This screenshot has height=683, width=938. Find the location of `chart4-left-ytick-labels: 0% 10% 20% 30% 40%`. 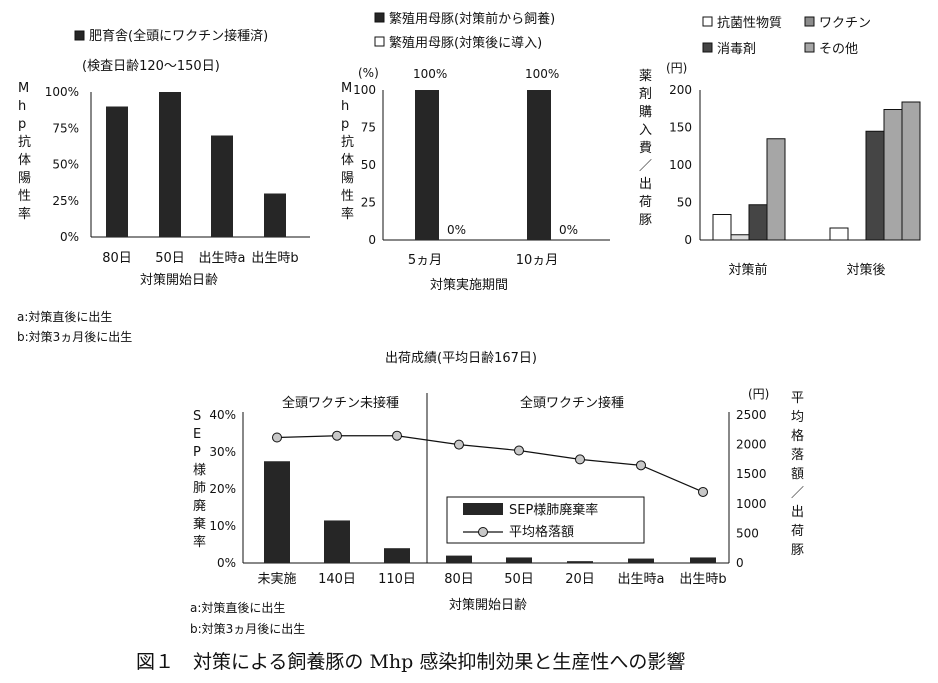

chart4-left-ytick-labels: 0% 10% 20% 30% 40% is located at coordinates (222, 489).